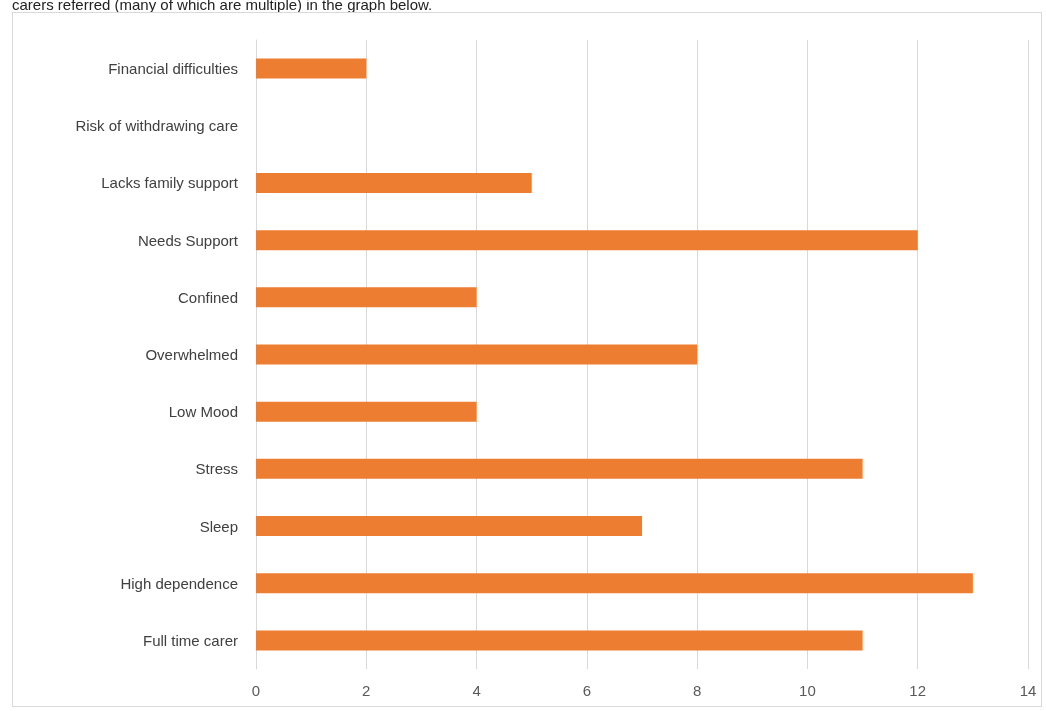 Image resolution: width=1046 pixels, height=711 pixels. I want to click on x-tick-label: 12, so click(918, 690).